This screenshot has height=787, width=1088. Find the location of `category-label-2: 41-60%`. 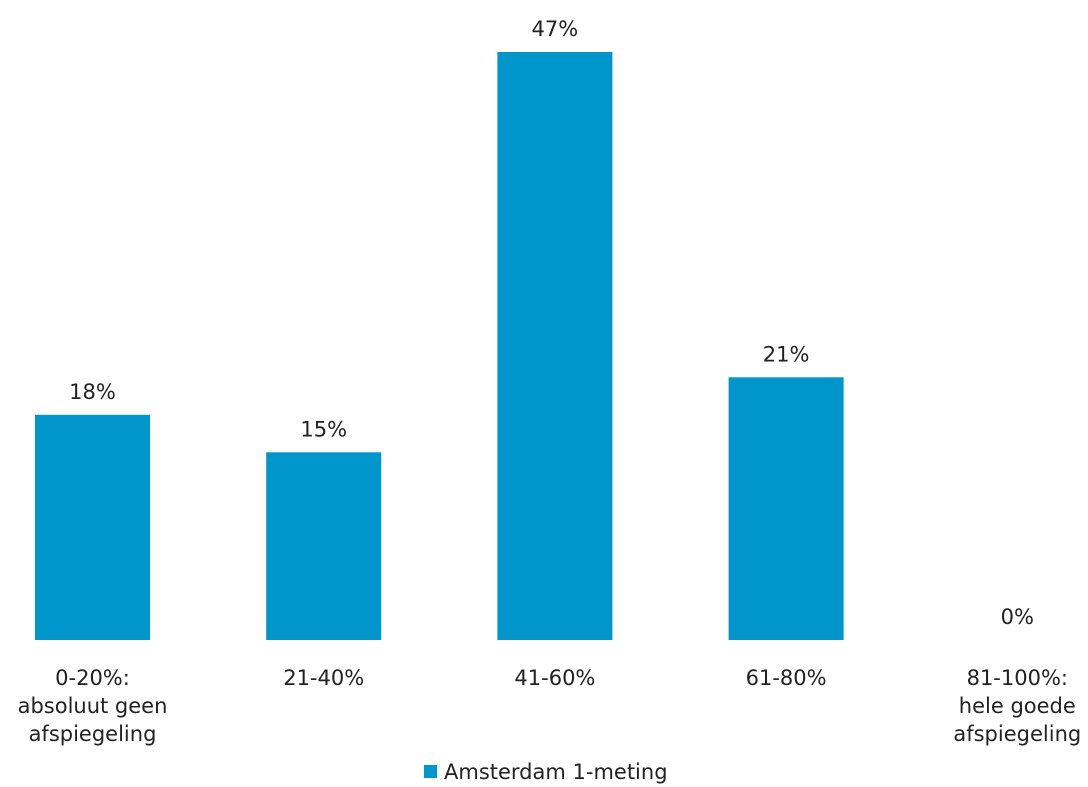

category-label-2: 41-60% is located at coordinates (554, 678).